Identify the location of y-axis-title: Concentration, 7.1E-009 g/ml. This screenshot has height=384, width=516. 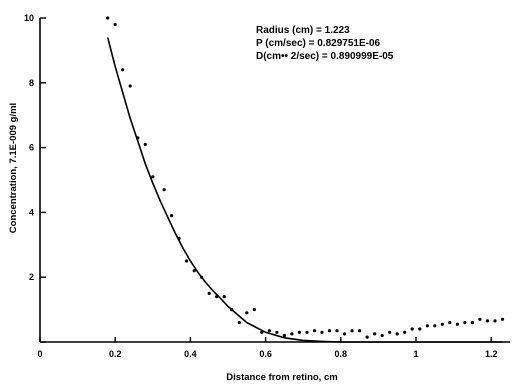
(13, 168).